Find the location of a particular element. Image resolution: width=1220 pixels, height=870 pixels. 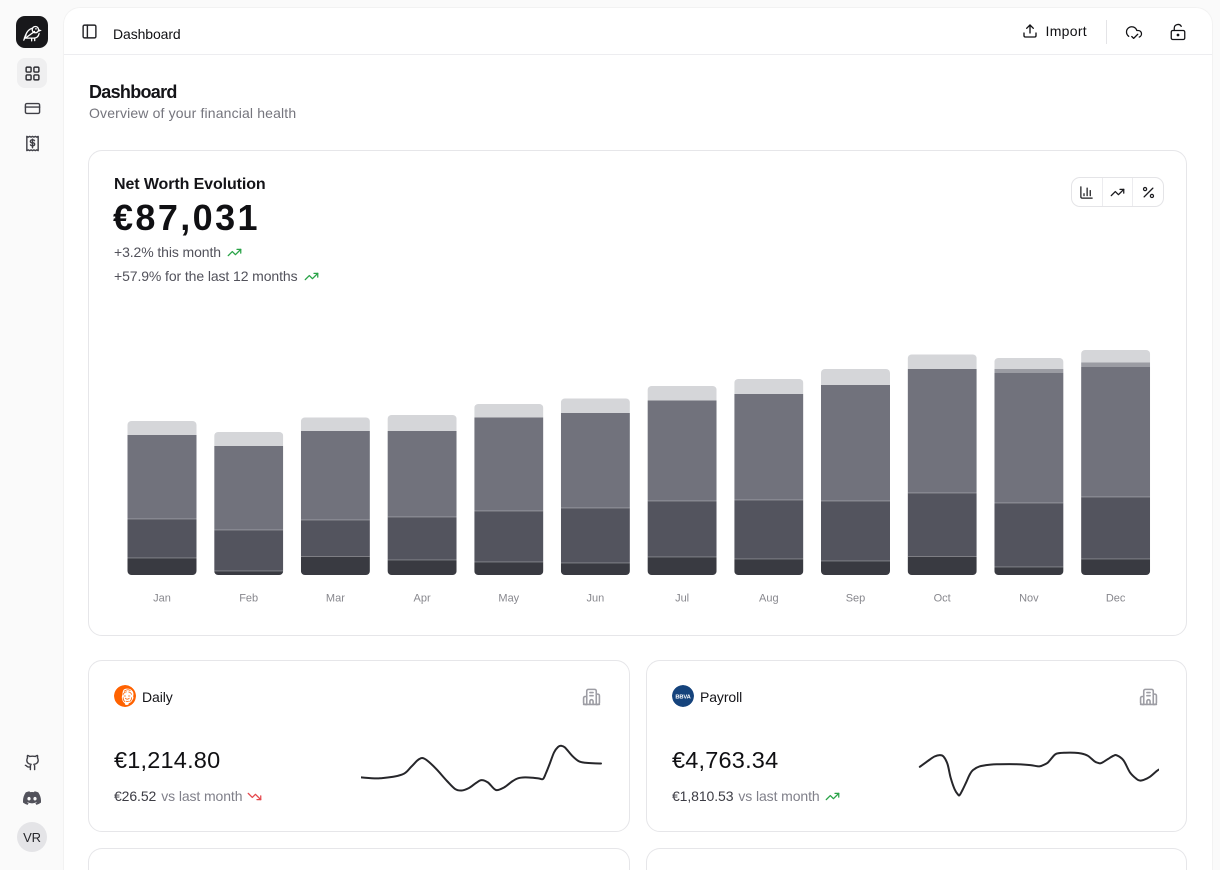

svg-text: Oct is located at coordinates (942, 599).